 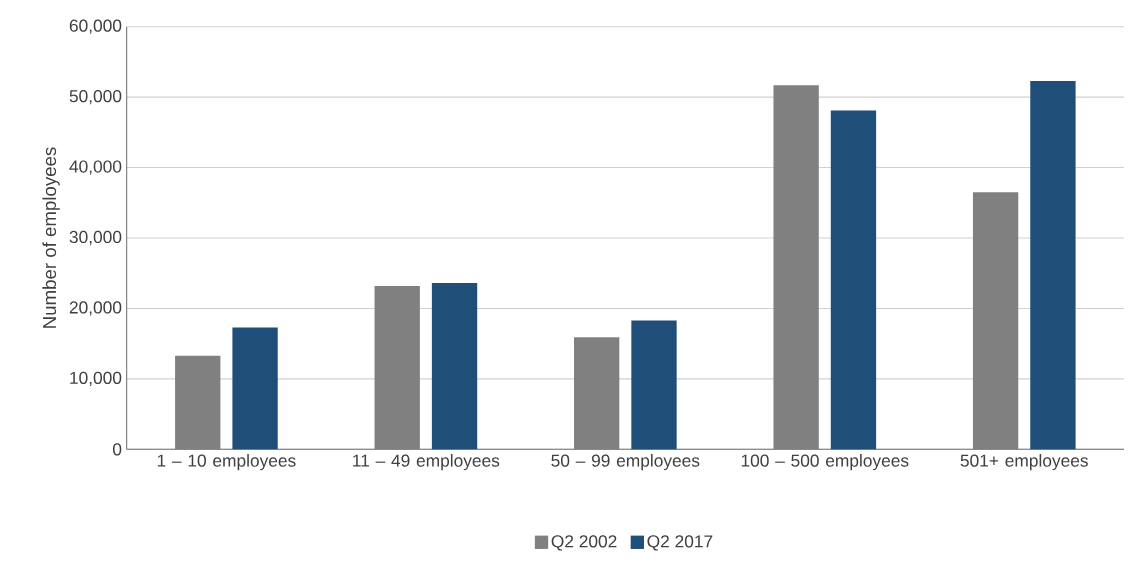 I want to click on x-tick-label: 501+ employees, so click(x=1024, y=462).